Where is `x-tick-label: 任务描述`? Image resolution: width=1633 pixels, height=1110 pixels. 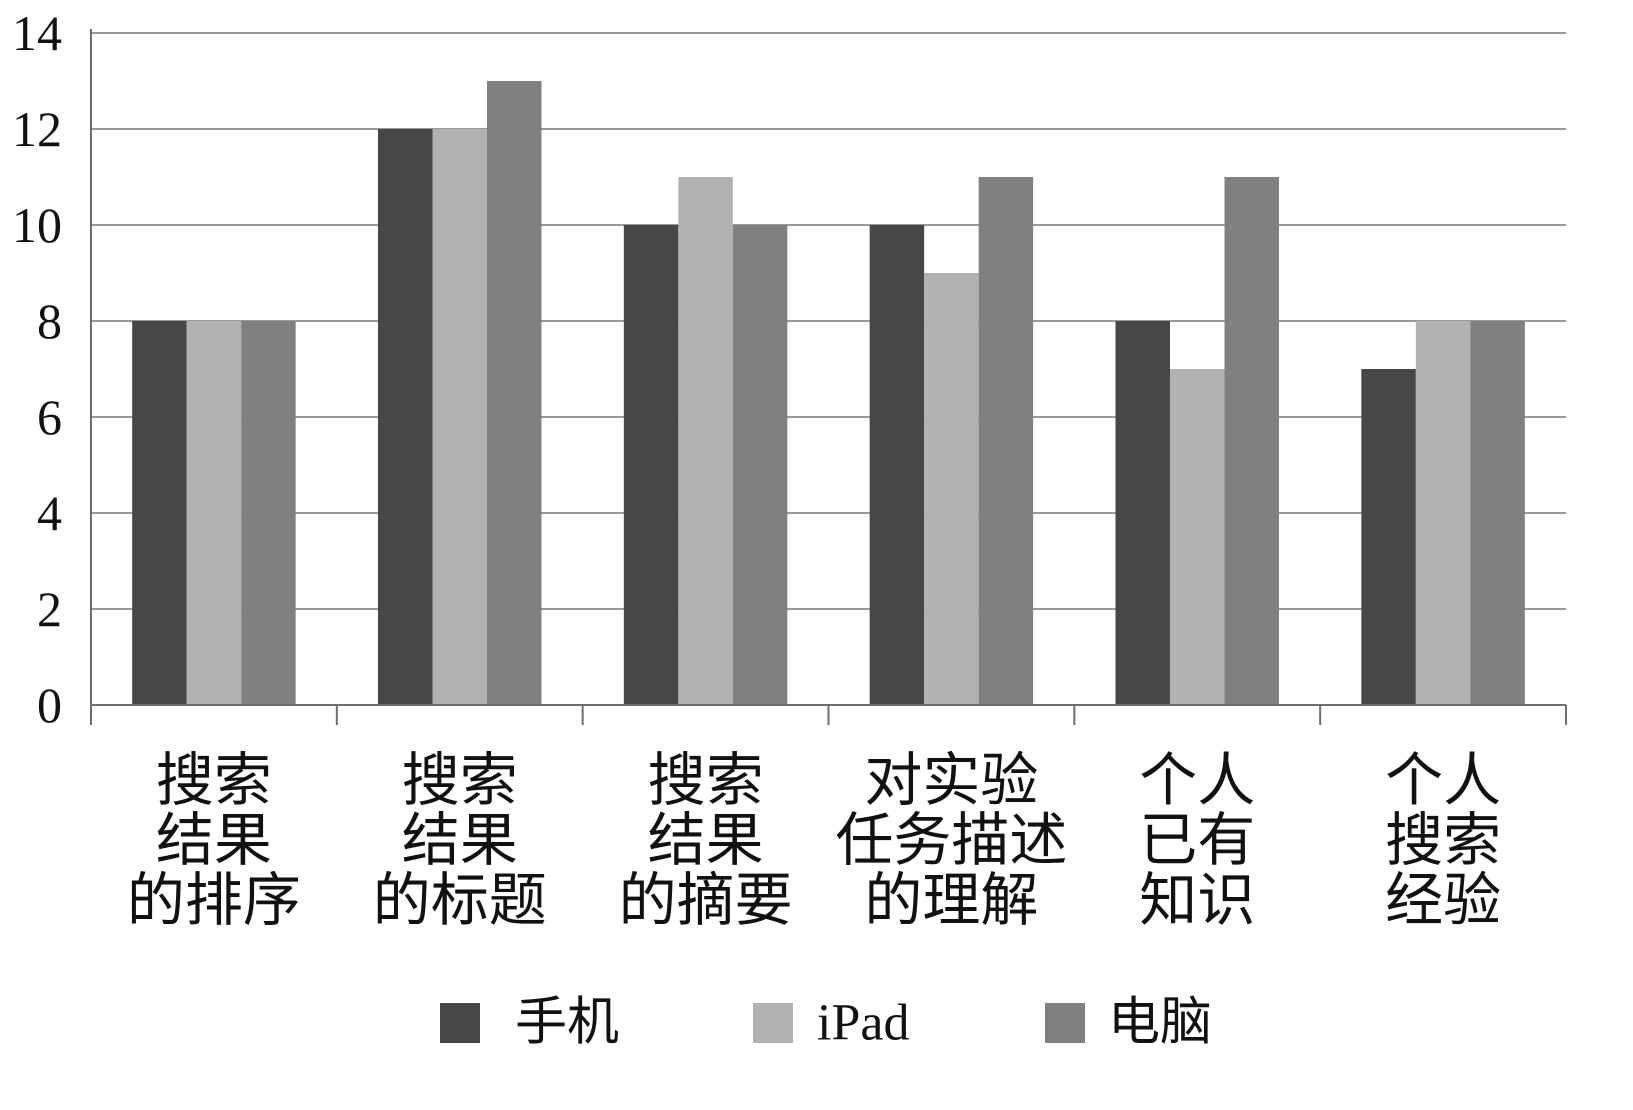
x-tick-label: 任务描述 is located at coordinates (951, 840).